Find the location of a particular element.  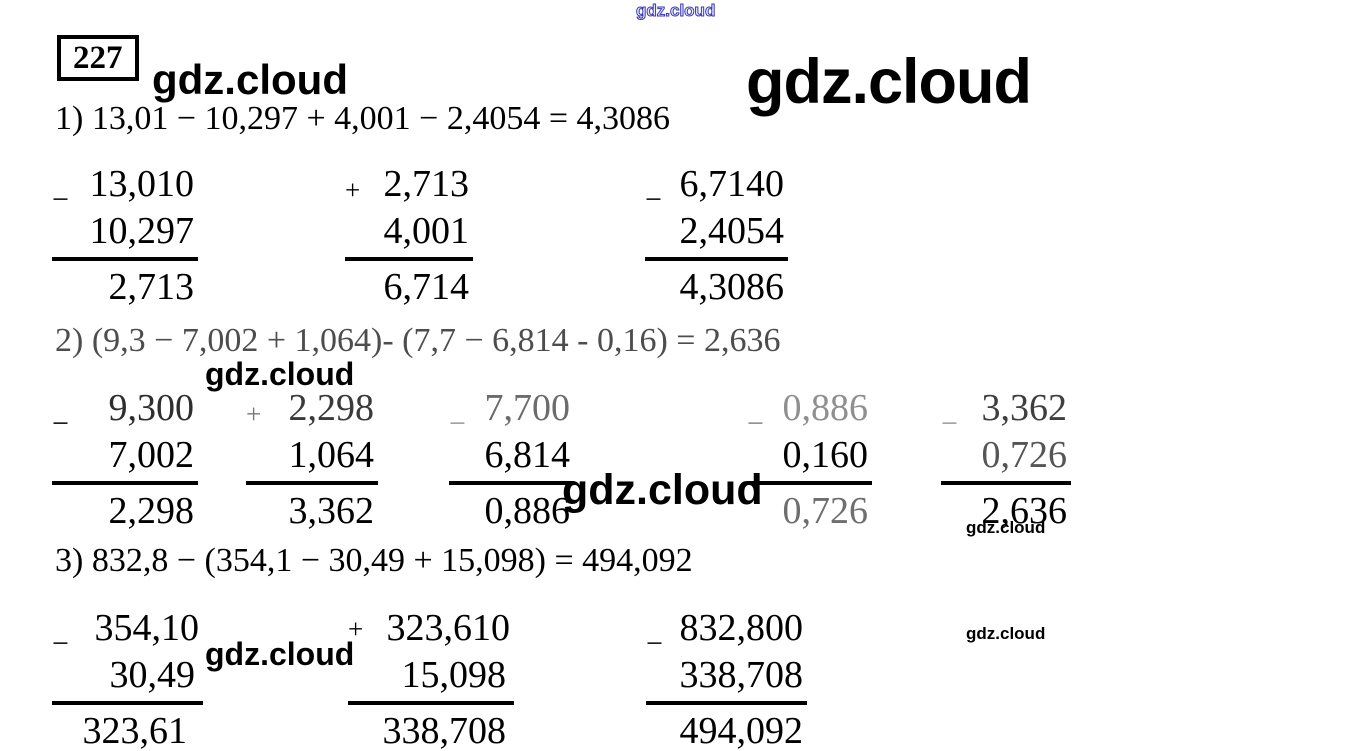

result: 2,636 is located at coordinates (1024, 511).